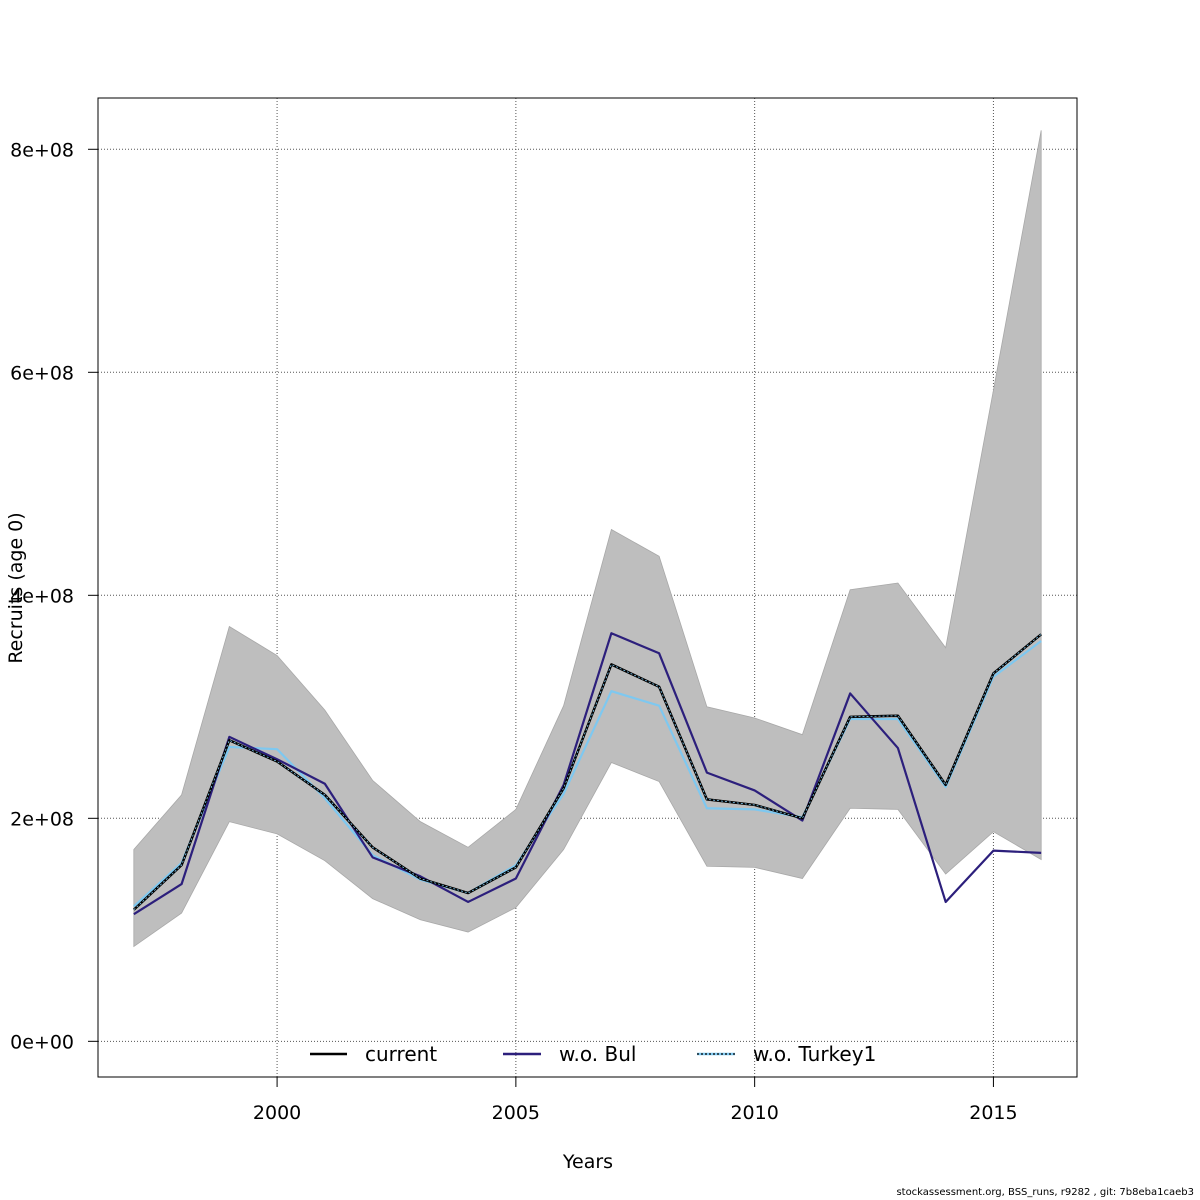  I want to click on y-axis-title: Recruits (age 0), so click(16, 587).